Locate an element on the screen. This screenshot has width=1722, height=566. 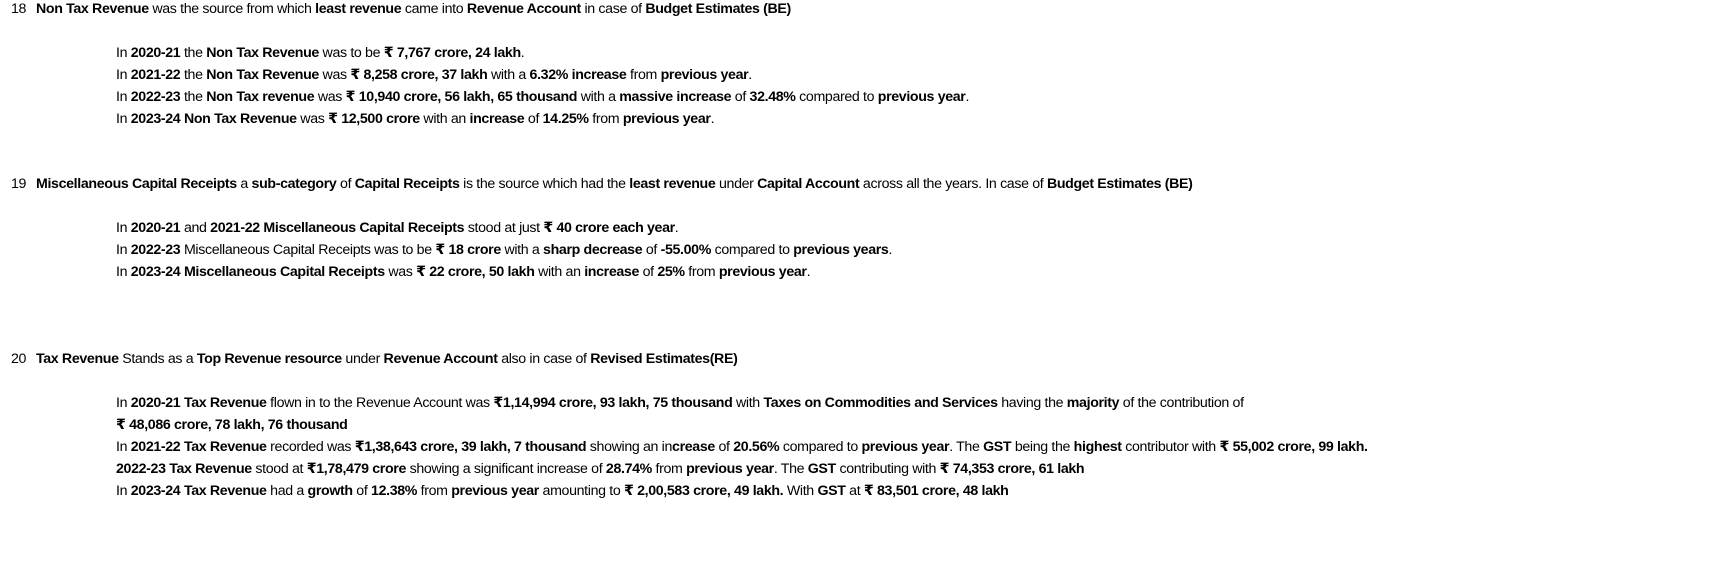
text-run: was the source from which is located at coordinates (232, 9).